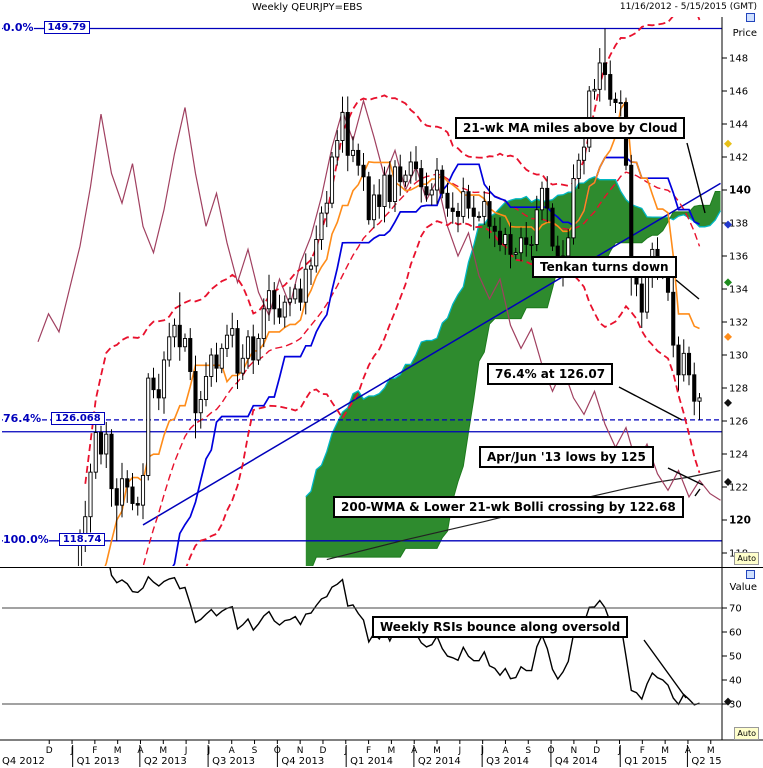  Describe the element at coordinates (738, 59) in the screenshot. I see `price-tick-label: 148` at that location.